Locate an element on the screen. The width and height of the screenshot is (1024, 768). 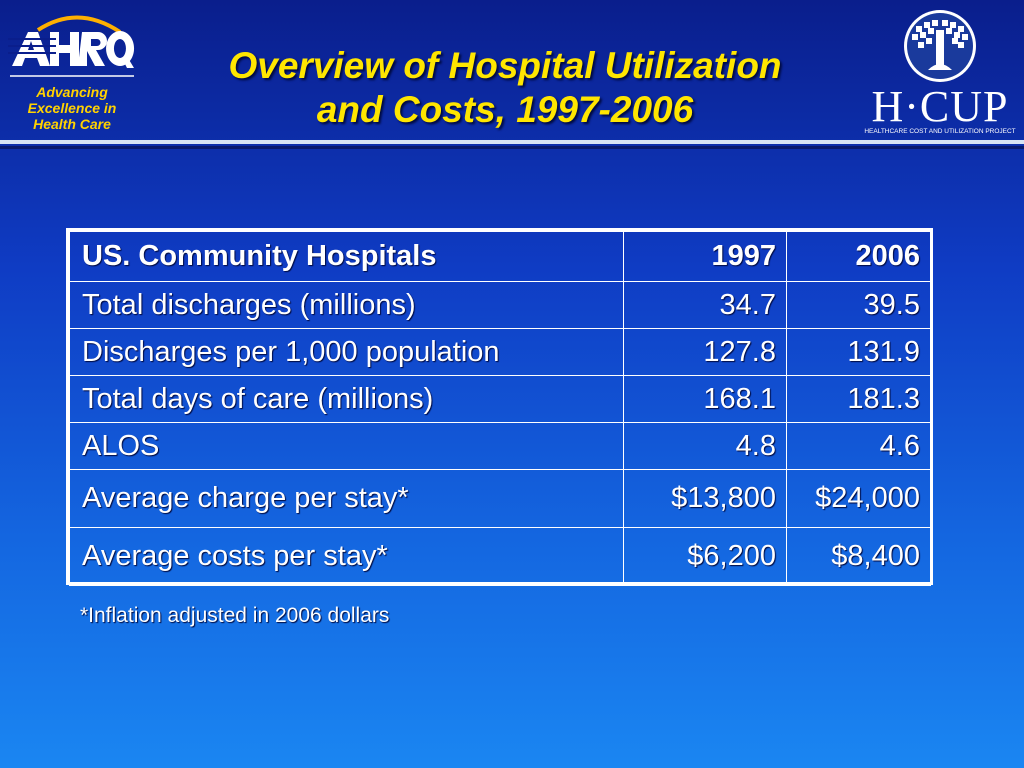
cell-2006: 4.6 is located at coordinates (858, 446).